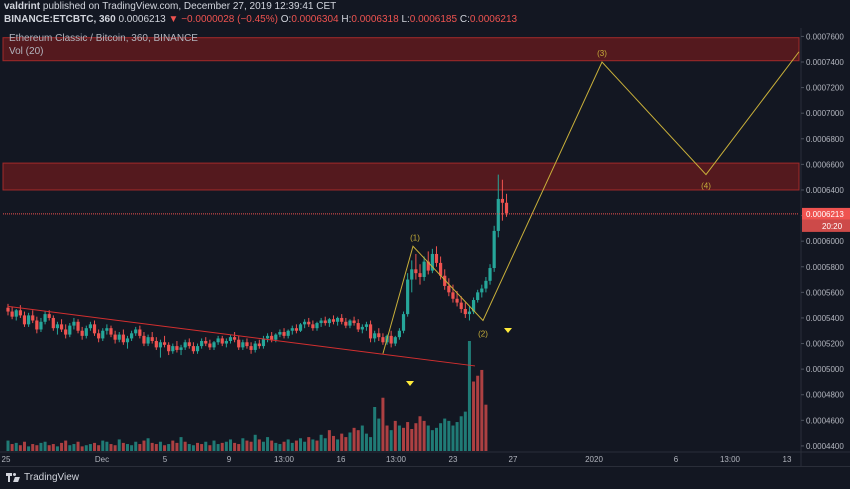 The height and width of the screenshot is (489, 850). I want to click on wave-label: (3), so click(602, 53).